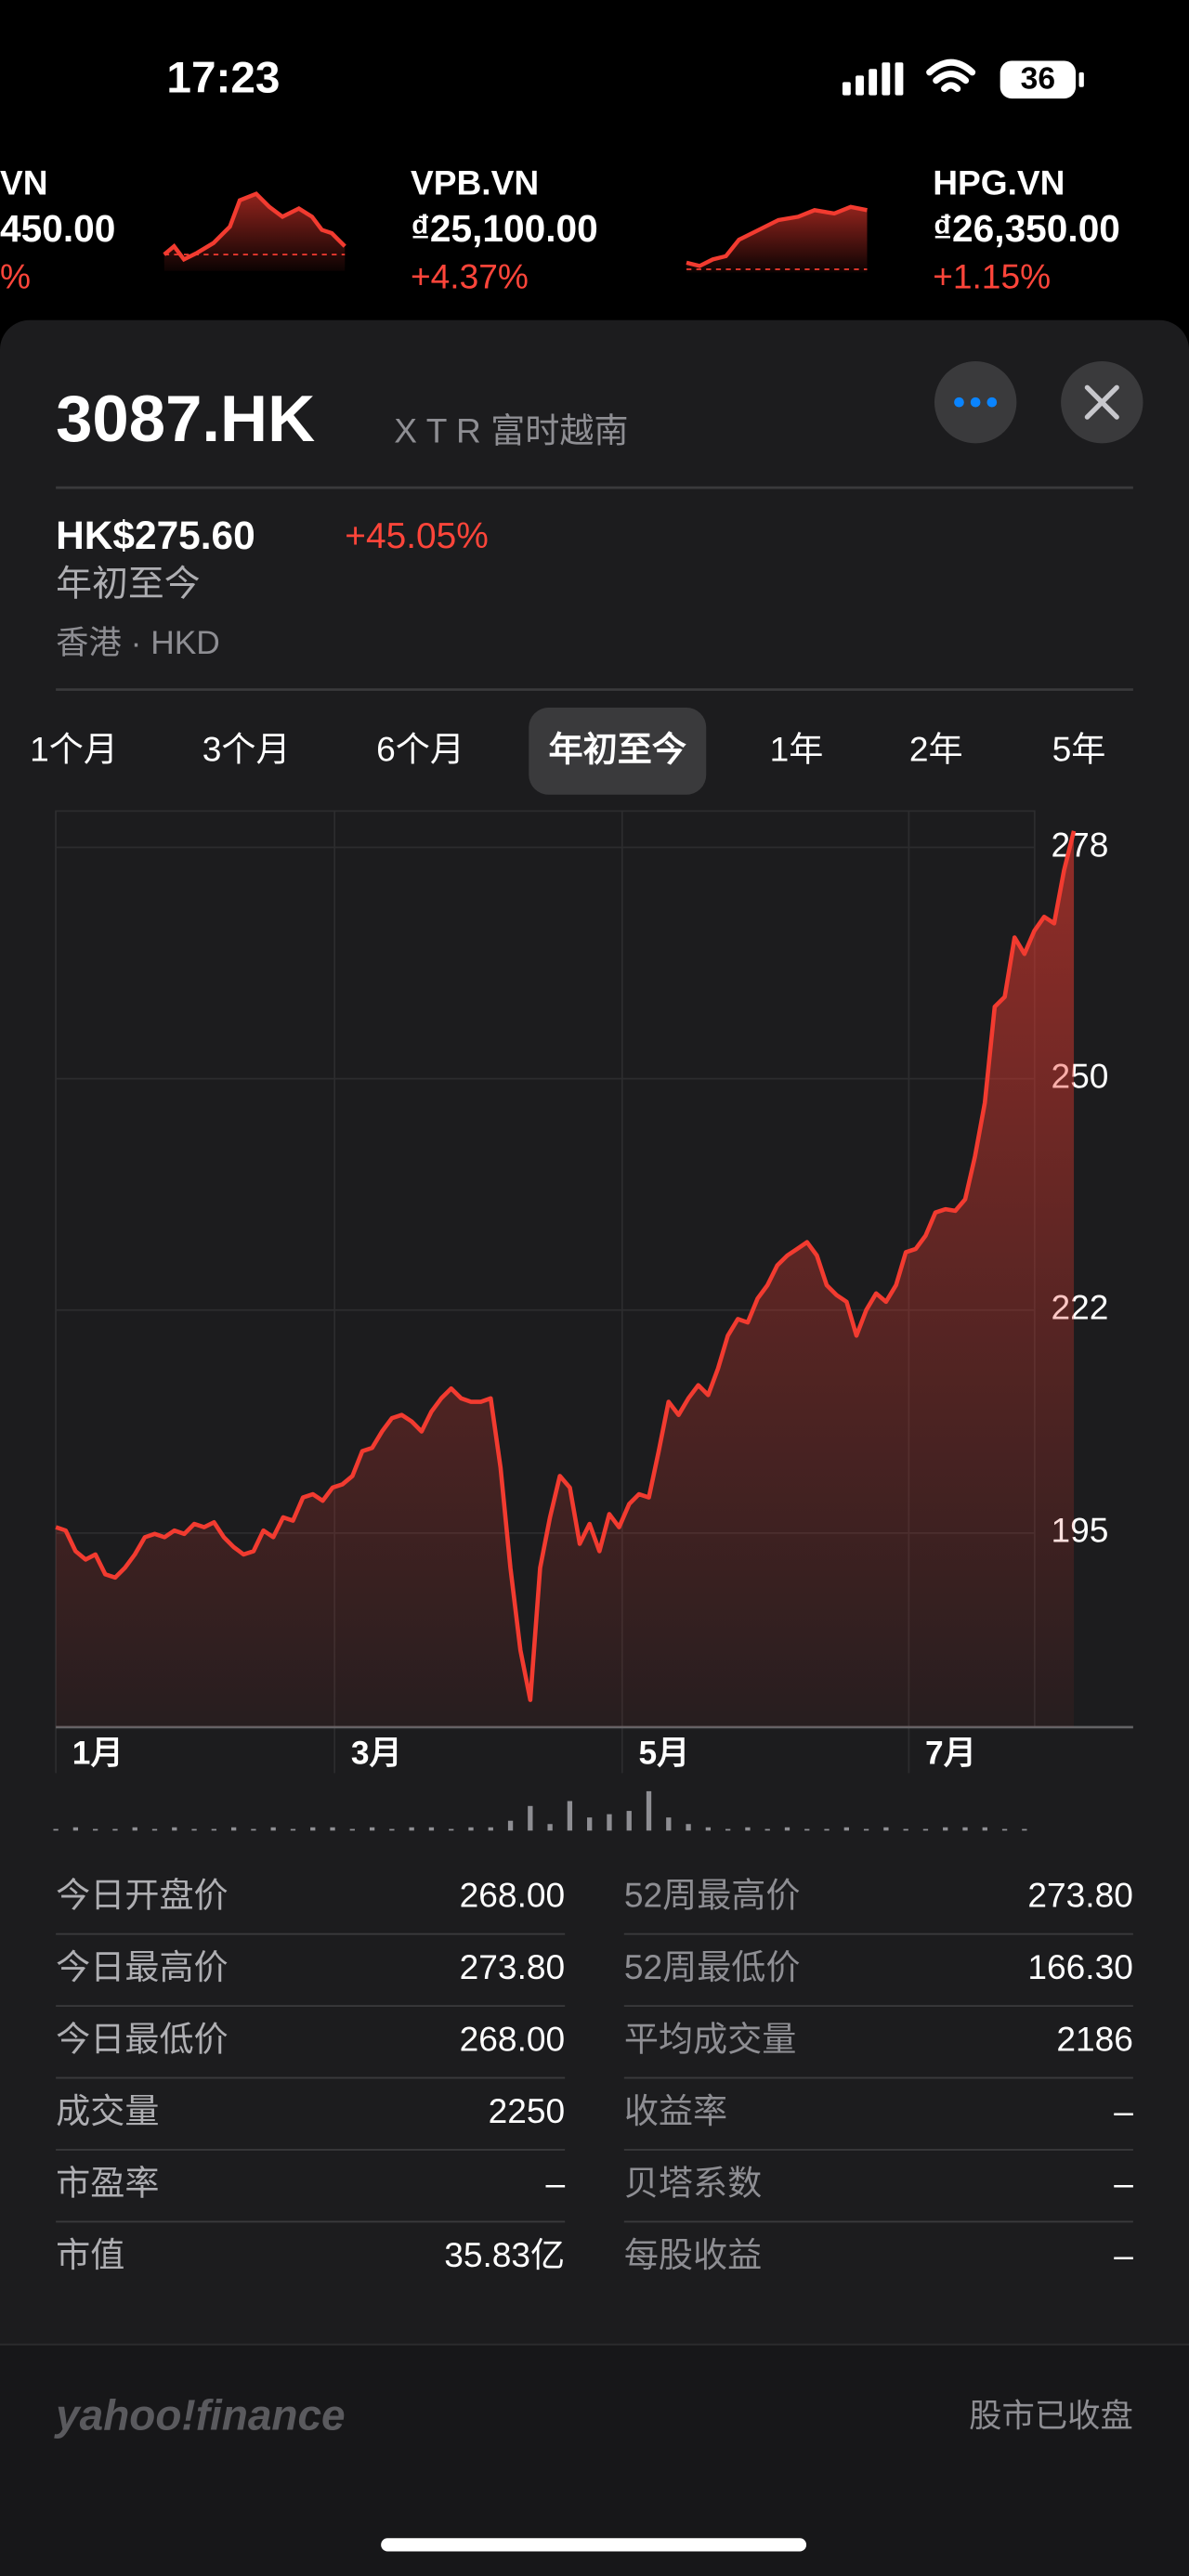  Describe the element at coordinates (777, 236) in the screenshot. I see `sparkline` at that location.